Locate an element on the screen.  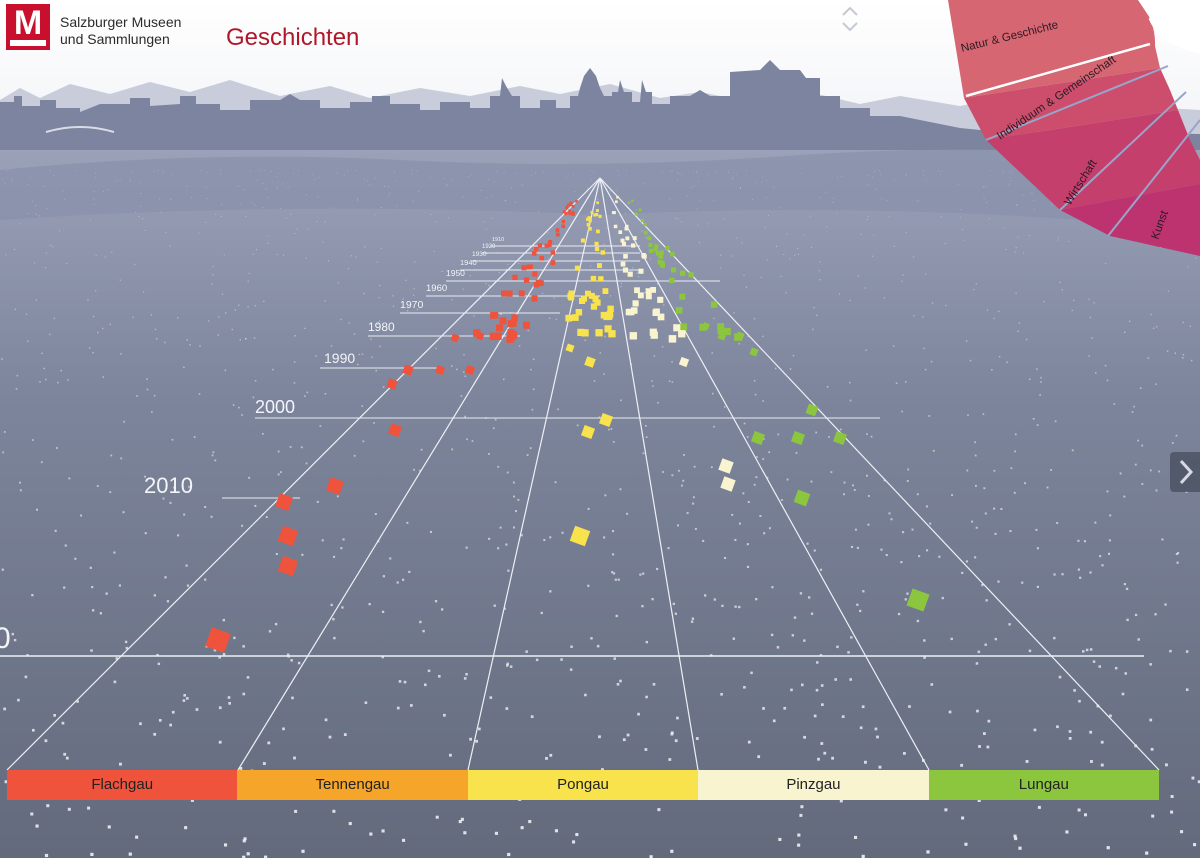
scroll-updown-icon is located at coordinates (850, 19).